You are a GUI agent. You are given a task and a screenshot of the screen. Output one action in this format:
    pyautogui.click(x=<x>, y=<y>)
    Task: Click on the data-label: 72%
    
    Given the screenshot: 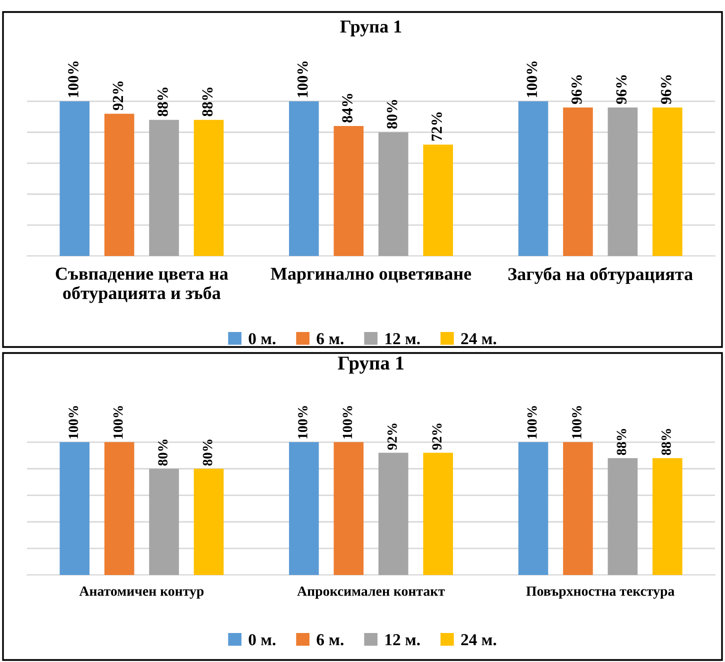 What is the action you would take?
    pyautogui.click(x=437, y=126)
    